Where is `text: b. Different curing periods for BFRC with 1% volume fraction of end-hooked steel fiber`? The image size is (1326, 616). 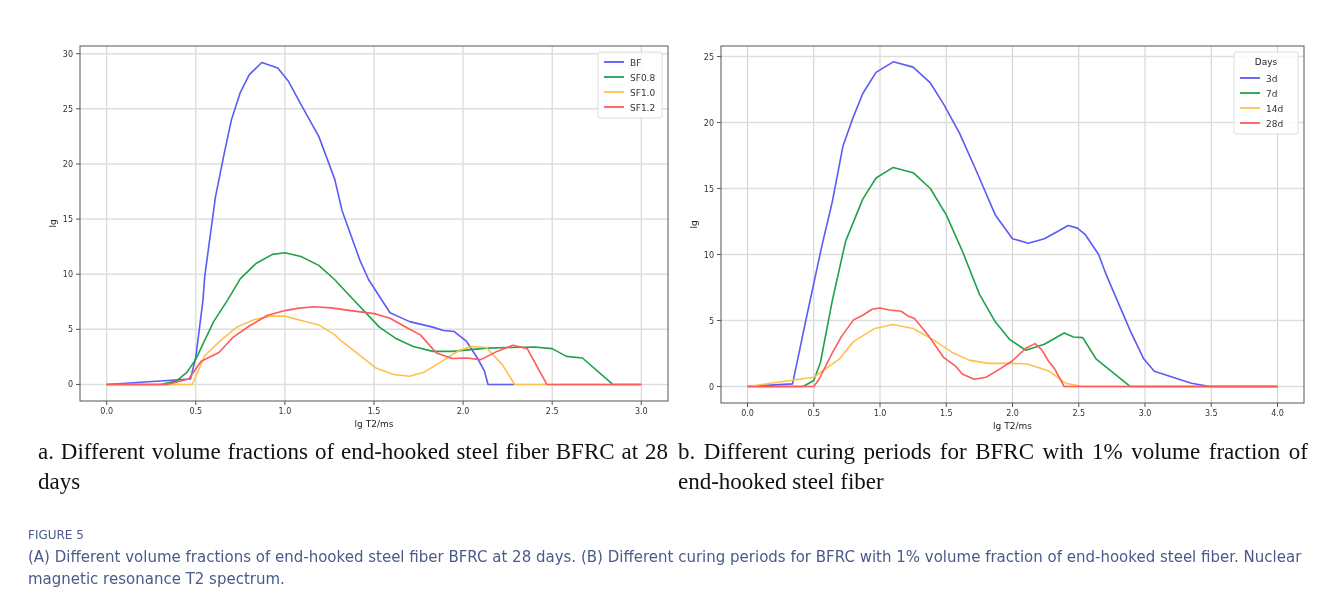
text: b. Different curing periods for BFRC with 1% volume fraction of end-hooked steel fiber is located at coordinates (993, 467).